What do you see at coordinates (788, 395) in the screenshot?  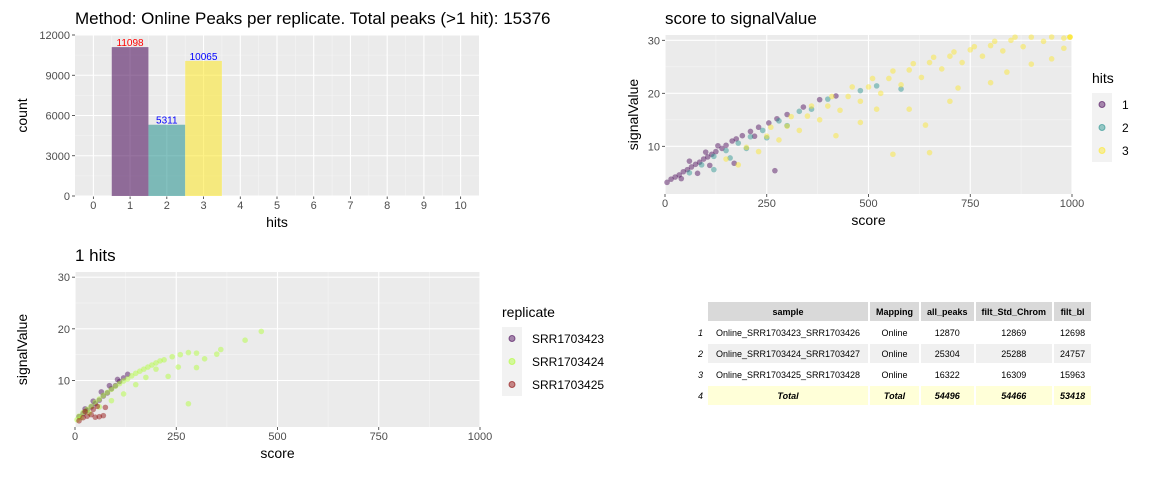 I see `cell-sample: Total` at bounding box center [788, 395].